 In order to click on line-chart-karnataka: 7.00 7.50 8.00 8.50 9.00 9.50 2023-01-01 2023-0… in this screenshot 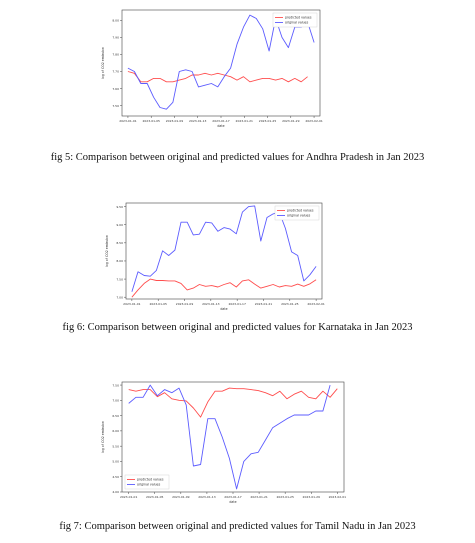, I will do `click(215, 256)`.